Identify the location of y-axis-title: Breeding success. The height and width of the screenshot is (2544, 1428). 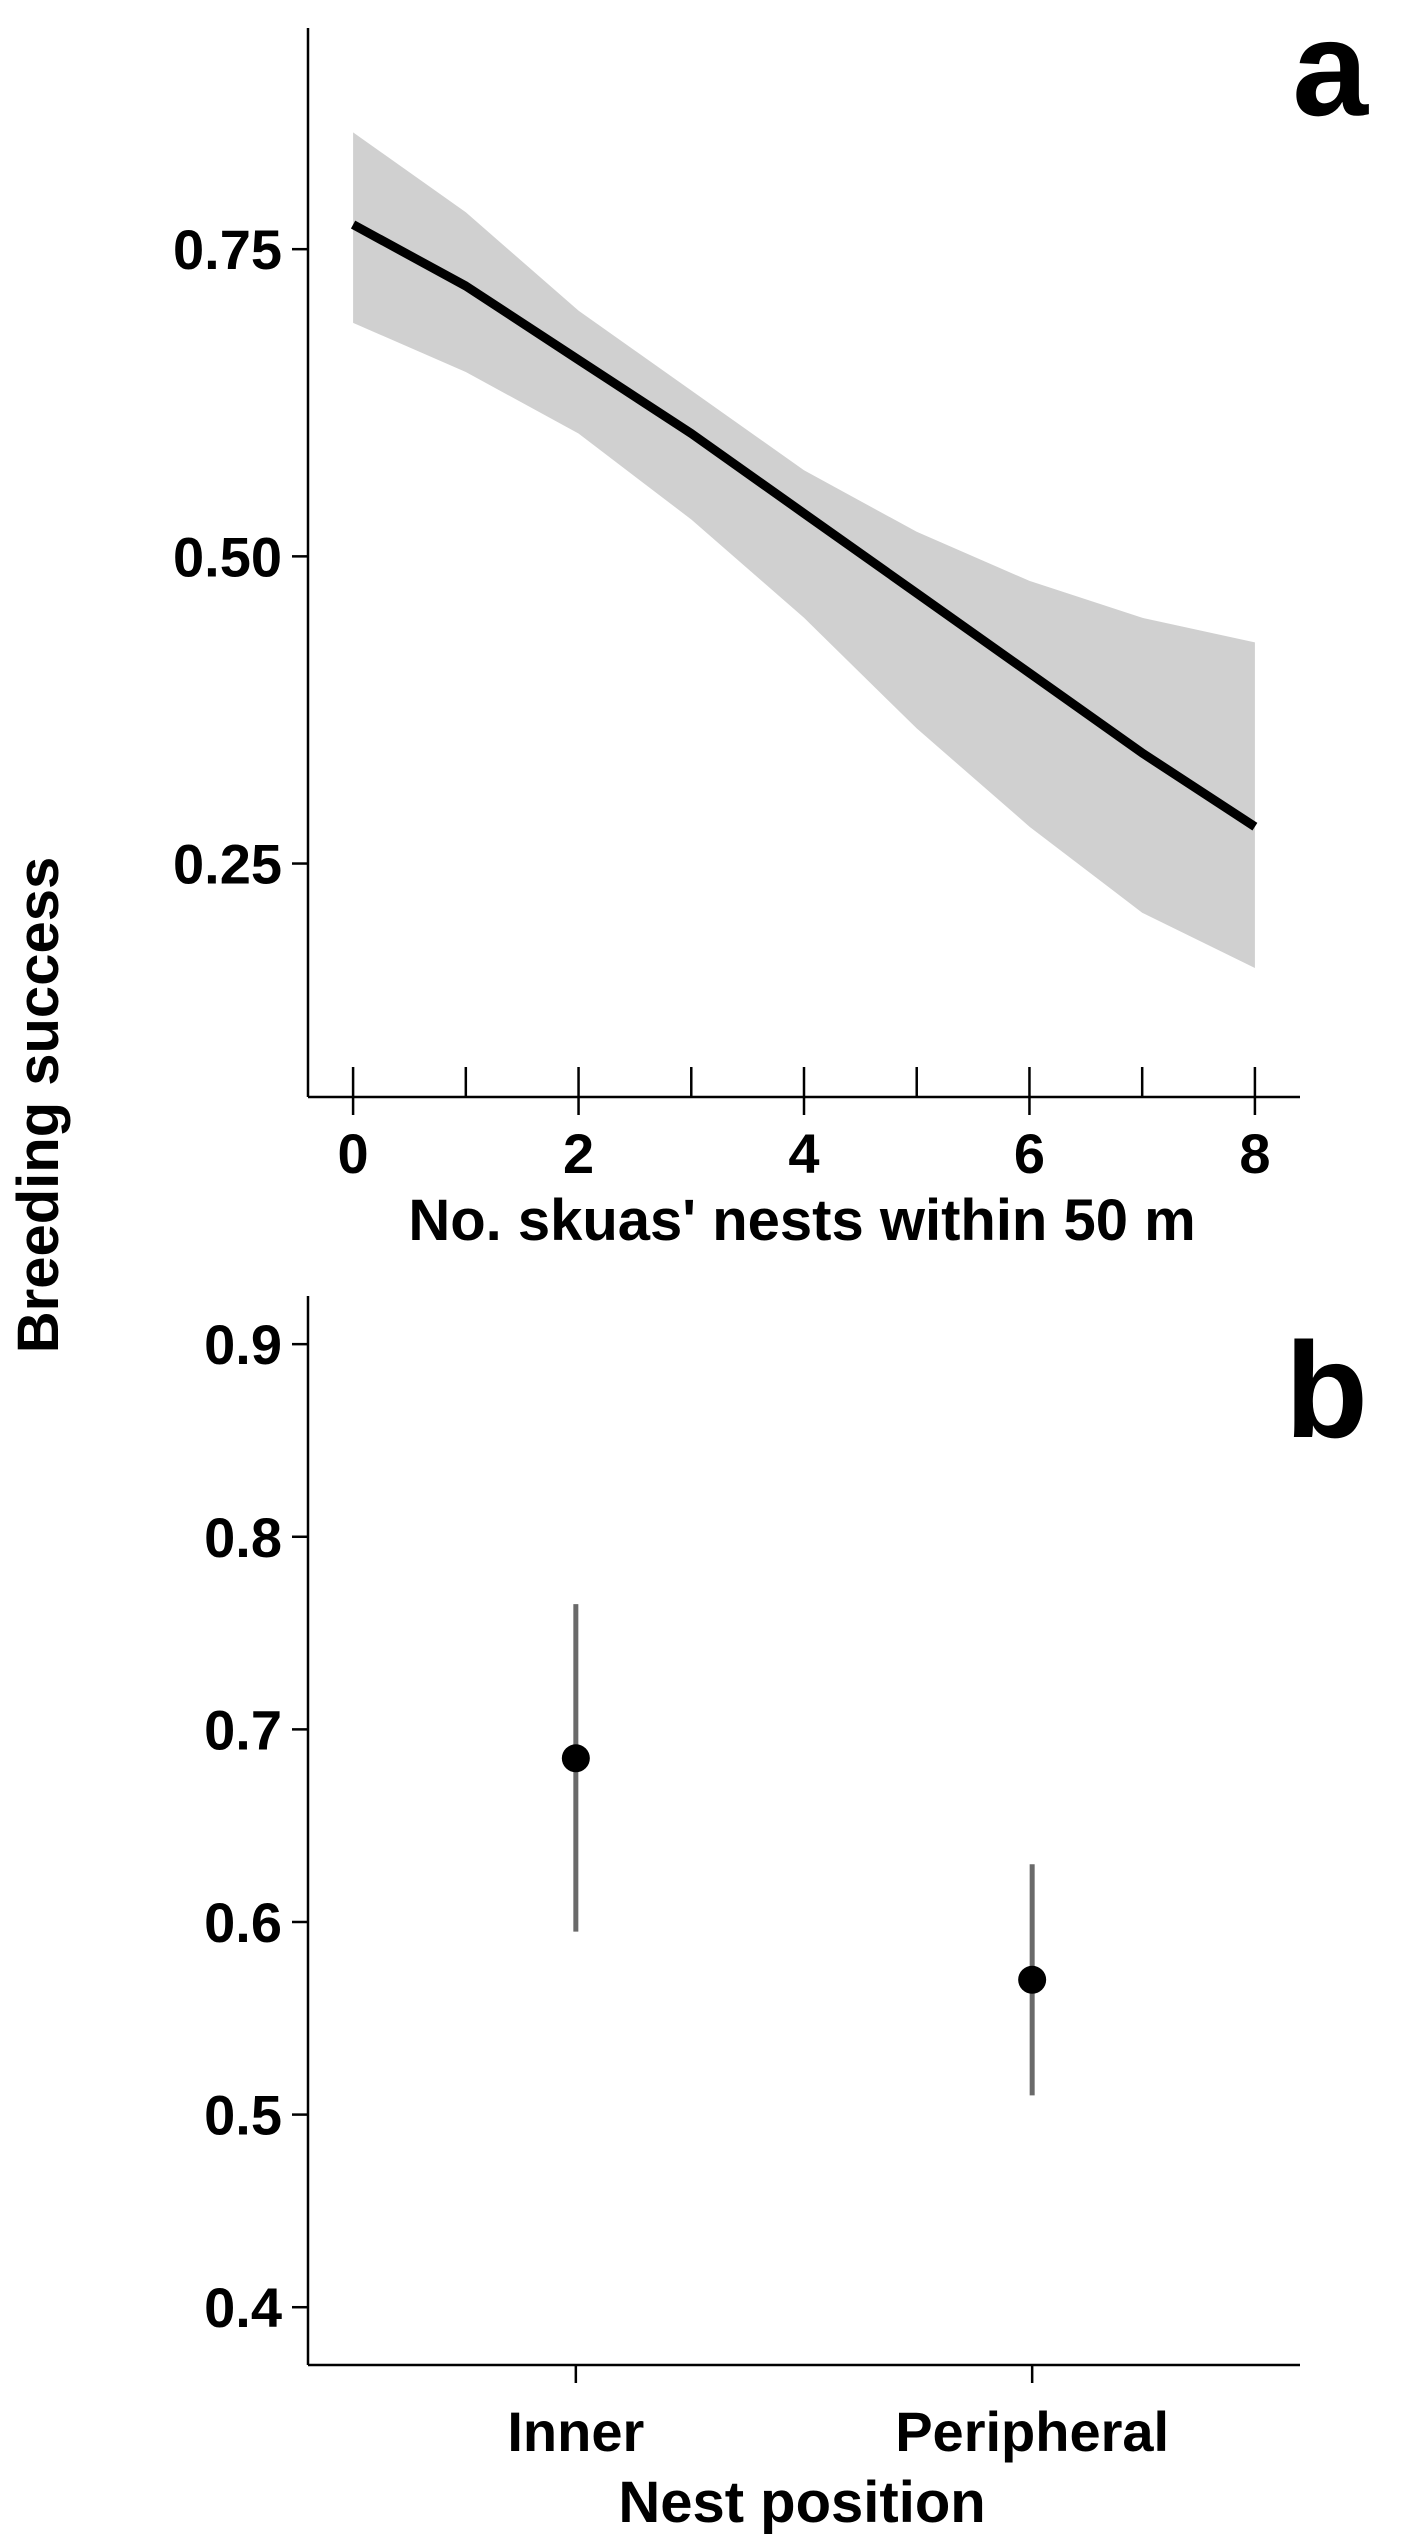
(38, 1105).